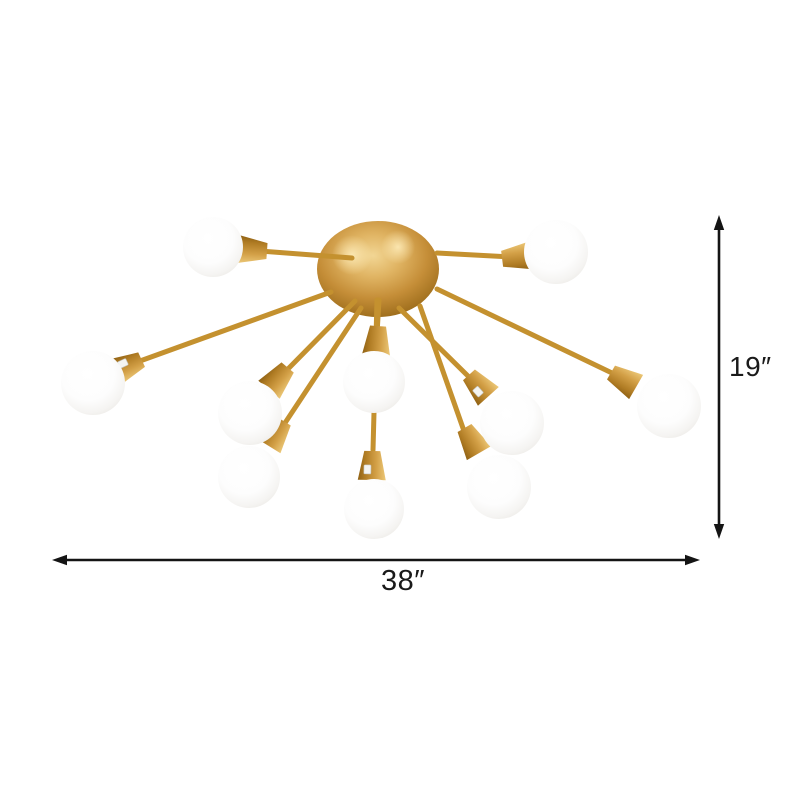 Image resolution: width=800 pixels, height=800 pixels. Describe the element at coordinates (378, 269) in the screenshot. I see `canopy-layer` at that location.